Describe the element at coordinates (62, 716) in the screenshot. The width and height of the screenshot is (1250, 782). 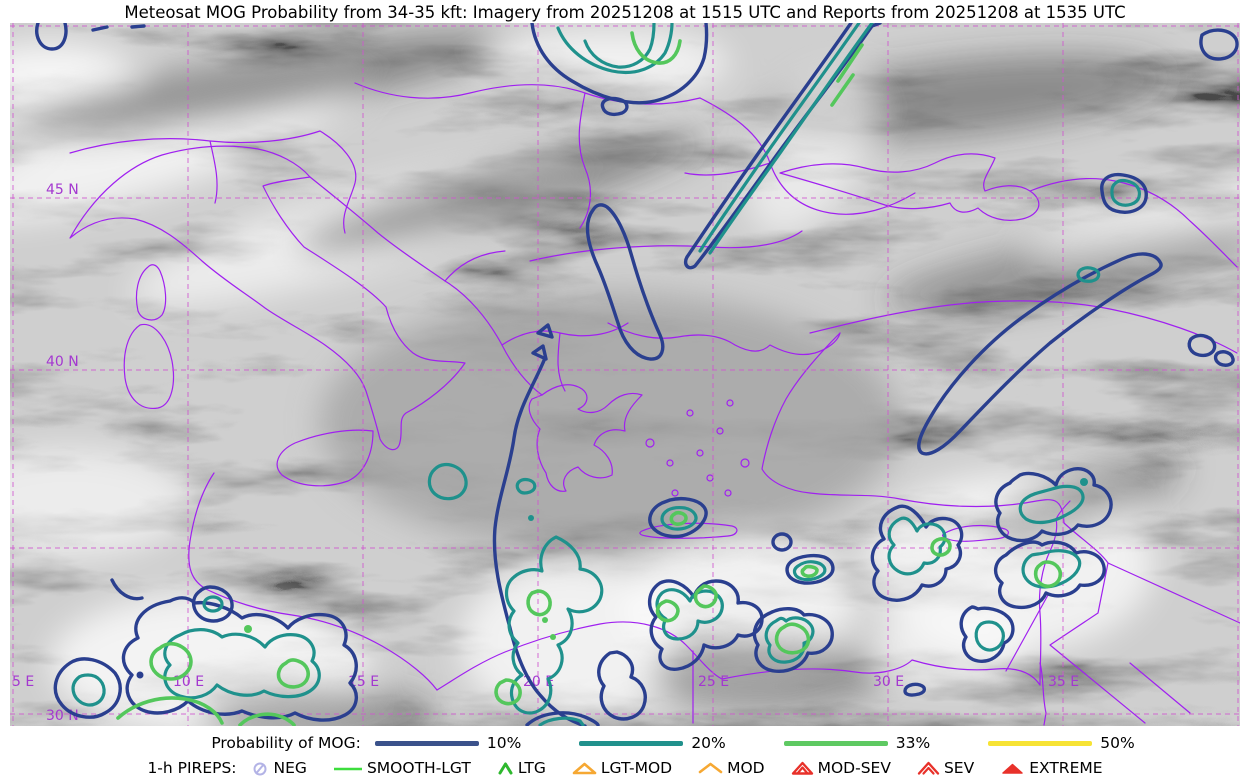
I see `lat-label-30n: 30 N` at that location.